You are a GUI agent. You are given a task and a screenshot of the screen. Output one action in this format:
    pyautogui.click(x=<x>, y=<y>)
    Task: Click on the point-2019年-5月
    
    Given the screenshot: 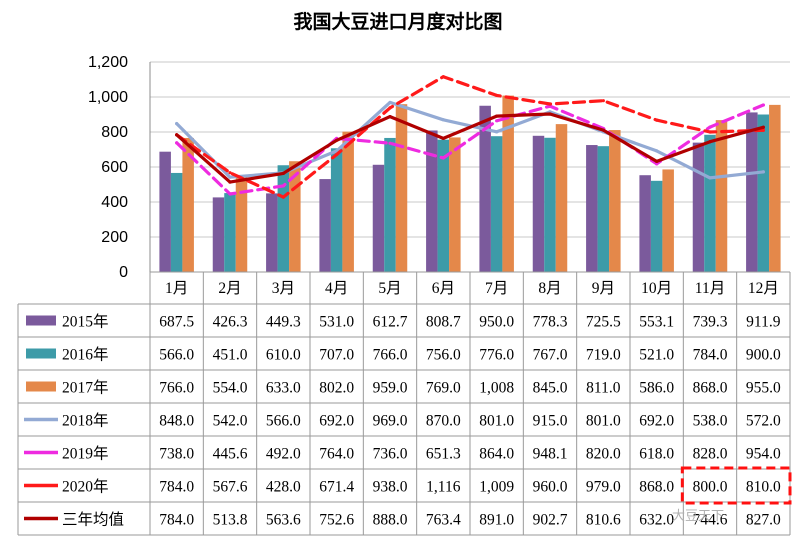 What is the action you would take?
    pyautogui.click(x=390, y=143)
    